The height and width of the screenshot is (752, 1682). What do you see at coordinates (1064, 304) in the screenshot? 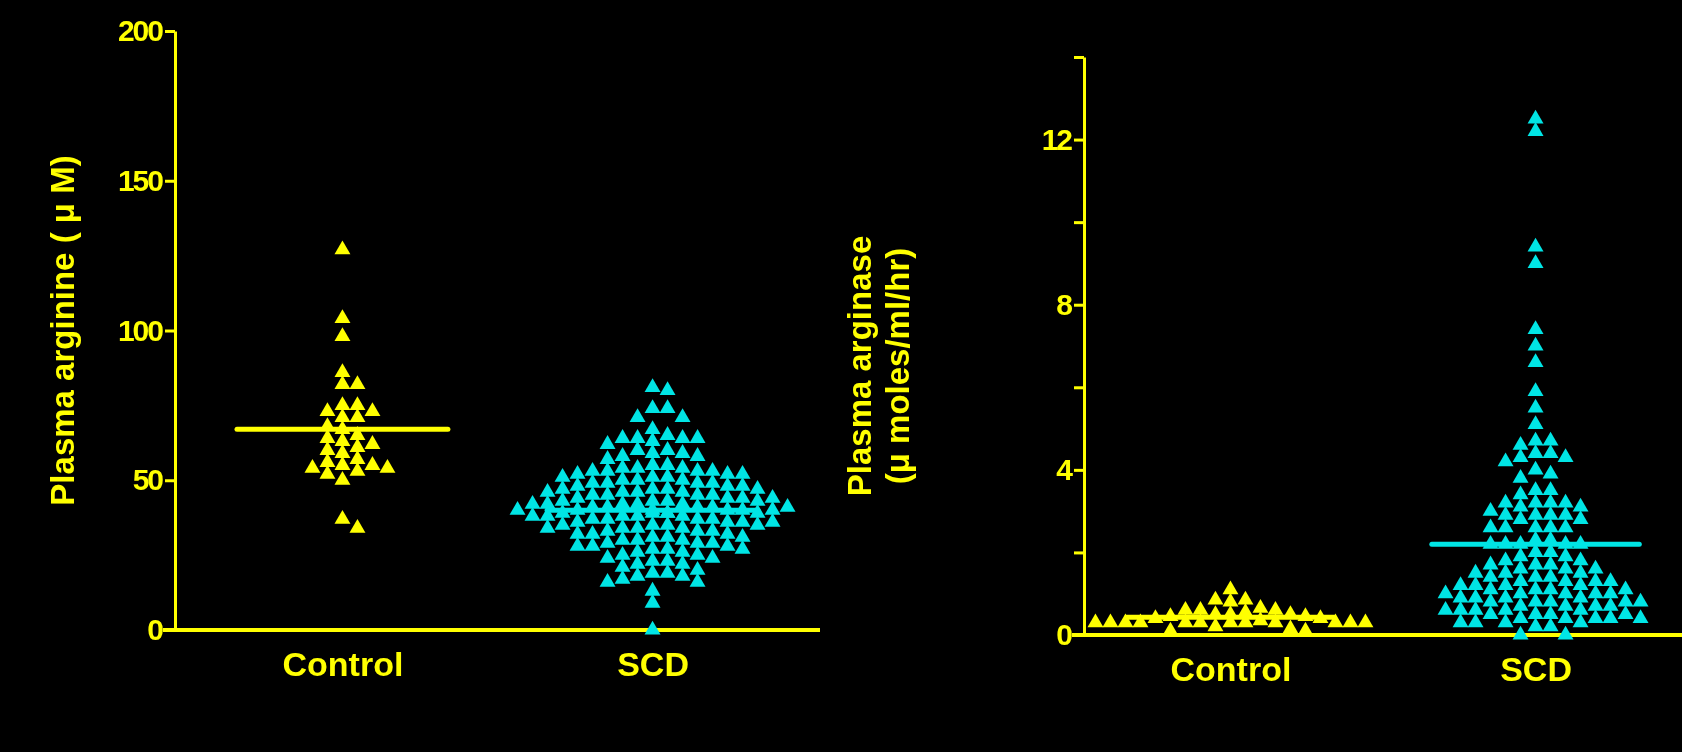
I see `y-tick-label: 8` at bounding box center [1064, 304].